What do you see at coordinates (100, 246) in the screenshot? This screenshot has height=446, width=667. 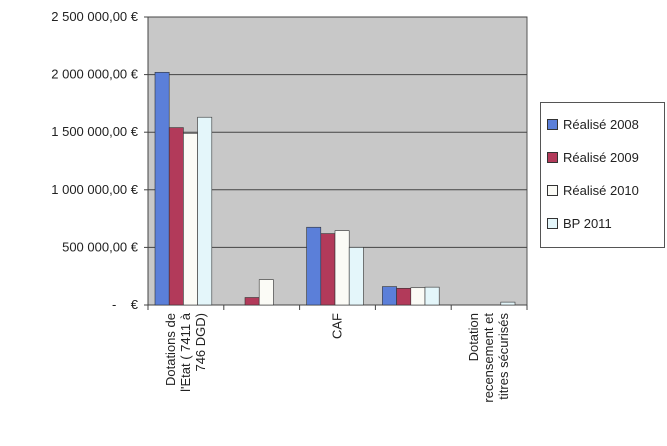 I see `y-tick-label: 500 000,00 €` at bounding box center [100, 246].